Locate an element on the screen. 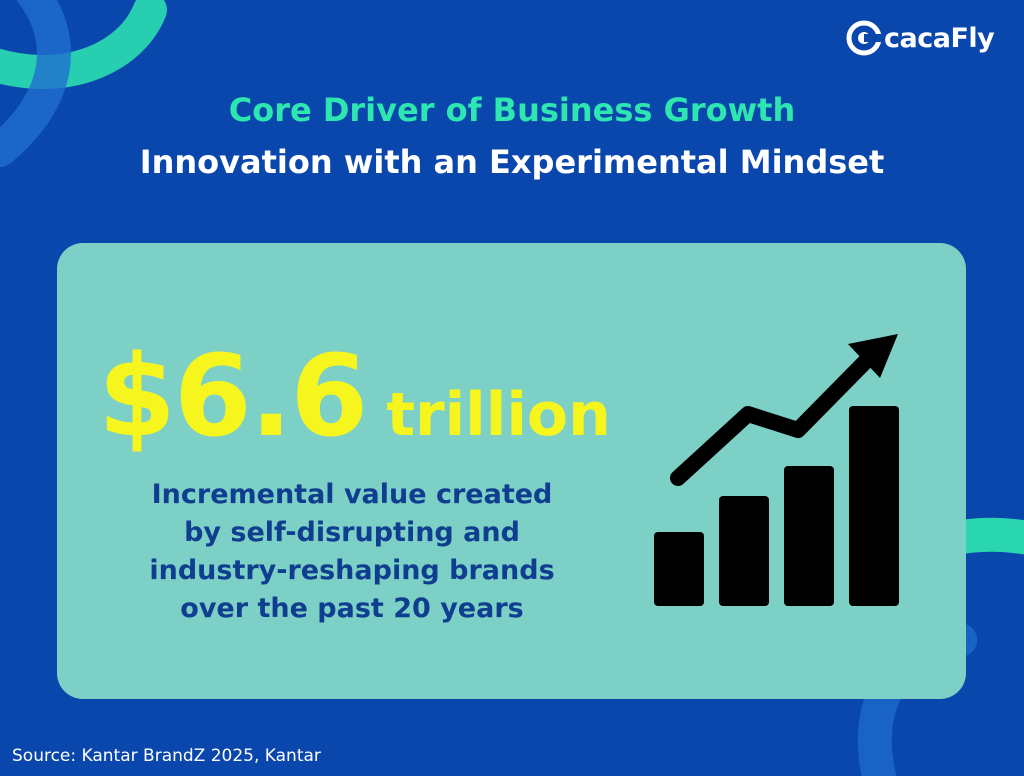  swoosh-top-left-blue is located at coordinates (35, 83).